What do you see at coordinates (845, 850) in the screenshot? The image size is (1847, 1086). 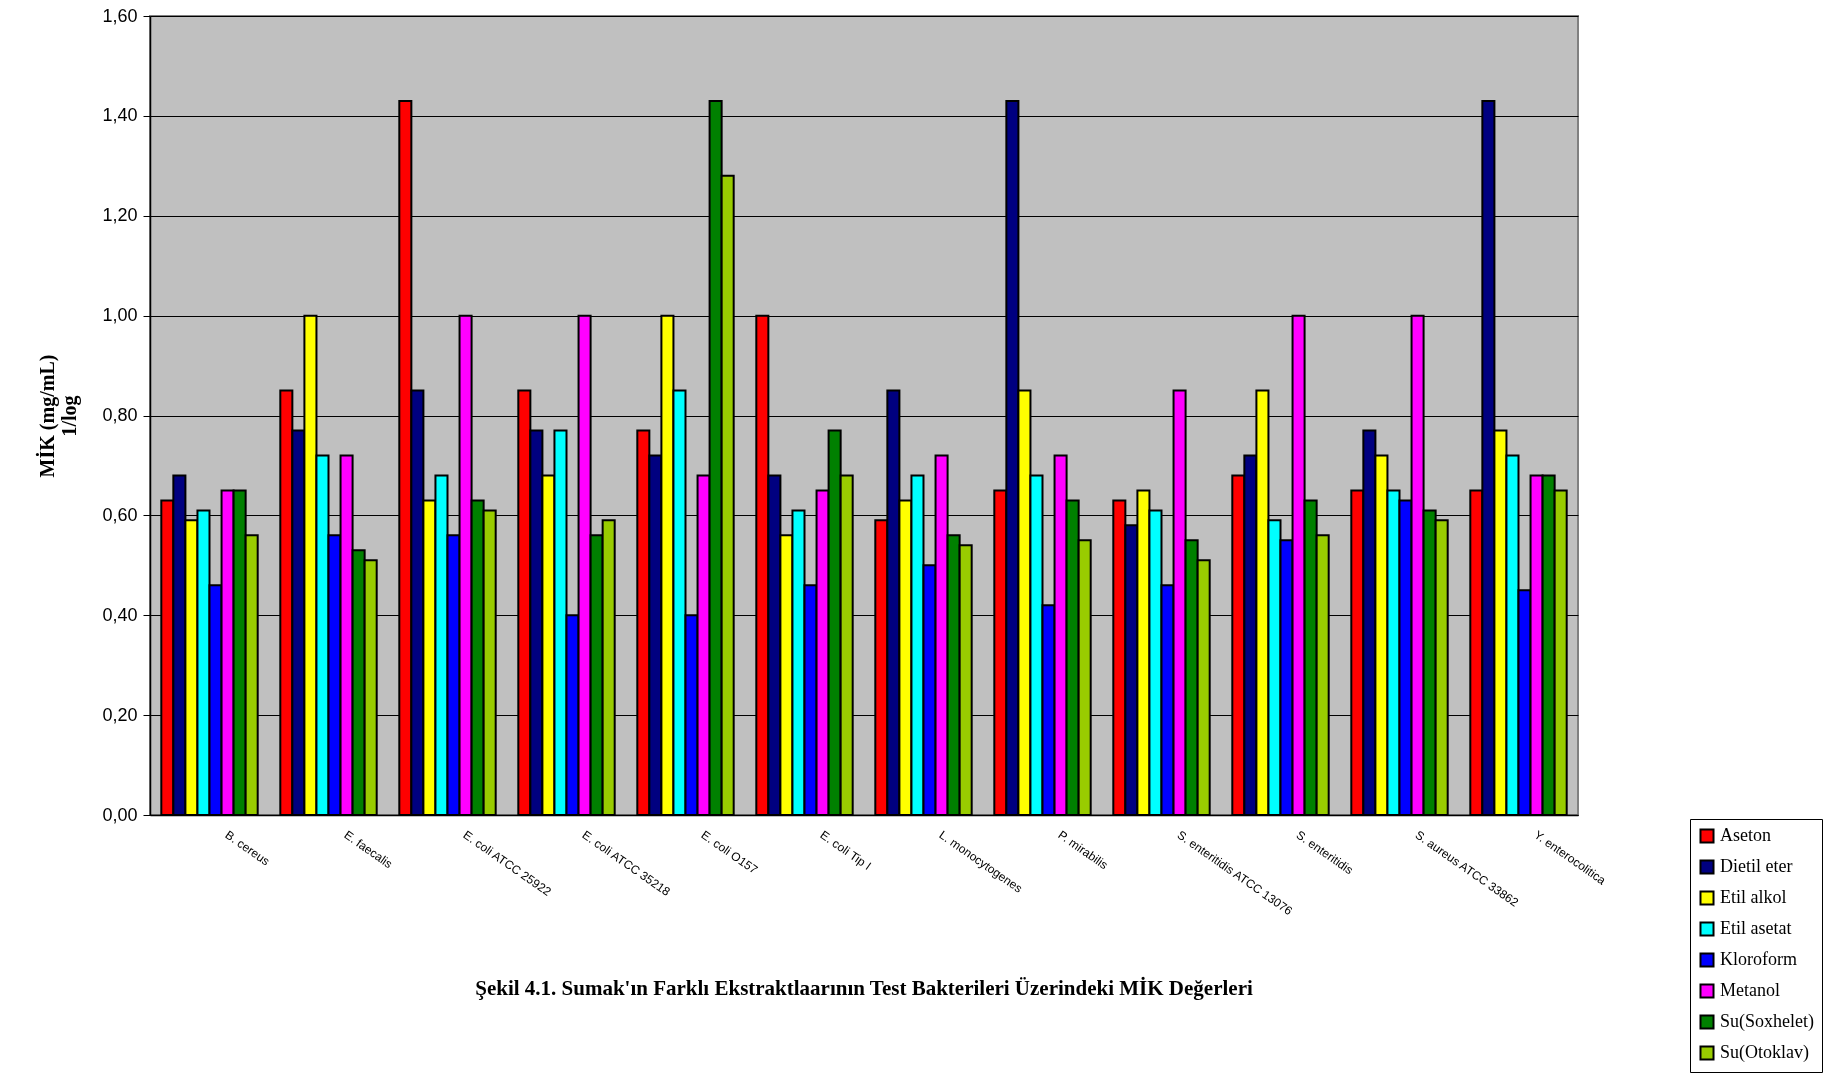 I see `x-tick-label: E. coli Tip I` at bounding box center [845, 850].